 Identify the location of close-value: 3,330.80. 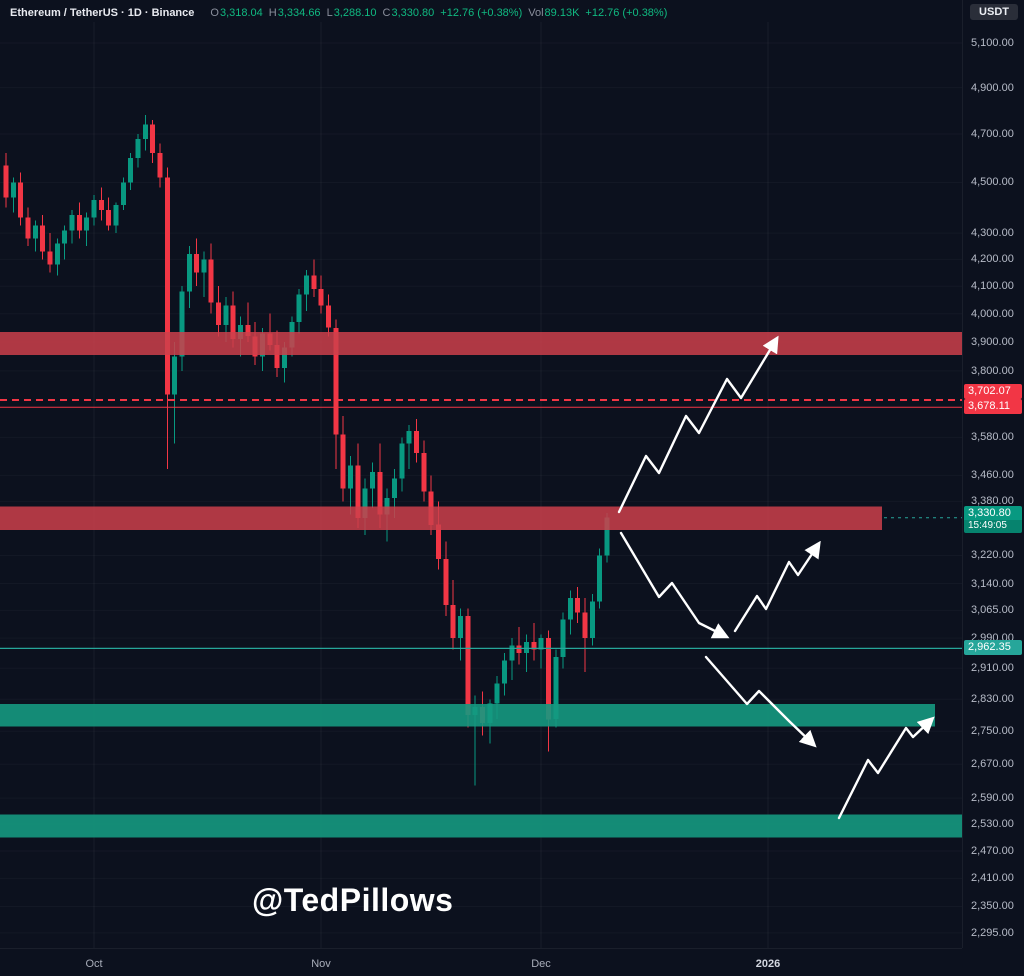
(413, 13).